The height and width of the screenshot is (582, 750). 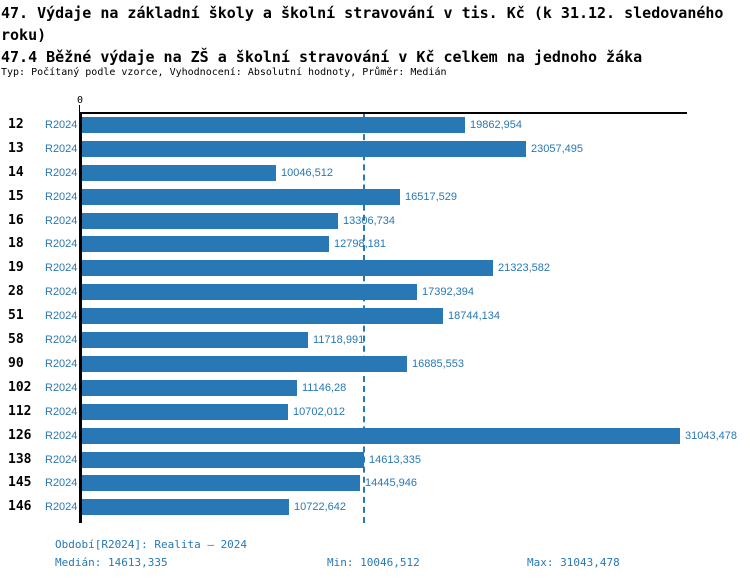 I want to click on row-category-label: 28, so click(x=16, y=292).